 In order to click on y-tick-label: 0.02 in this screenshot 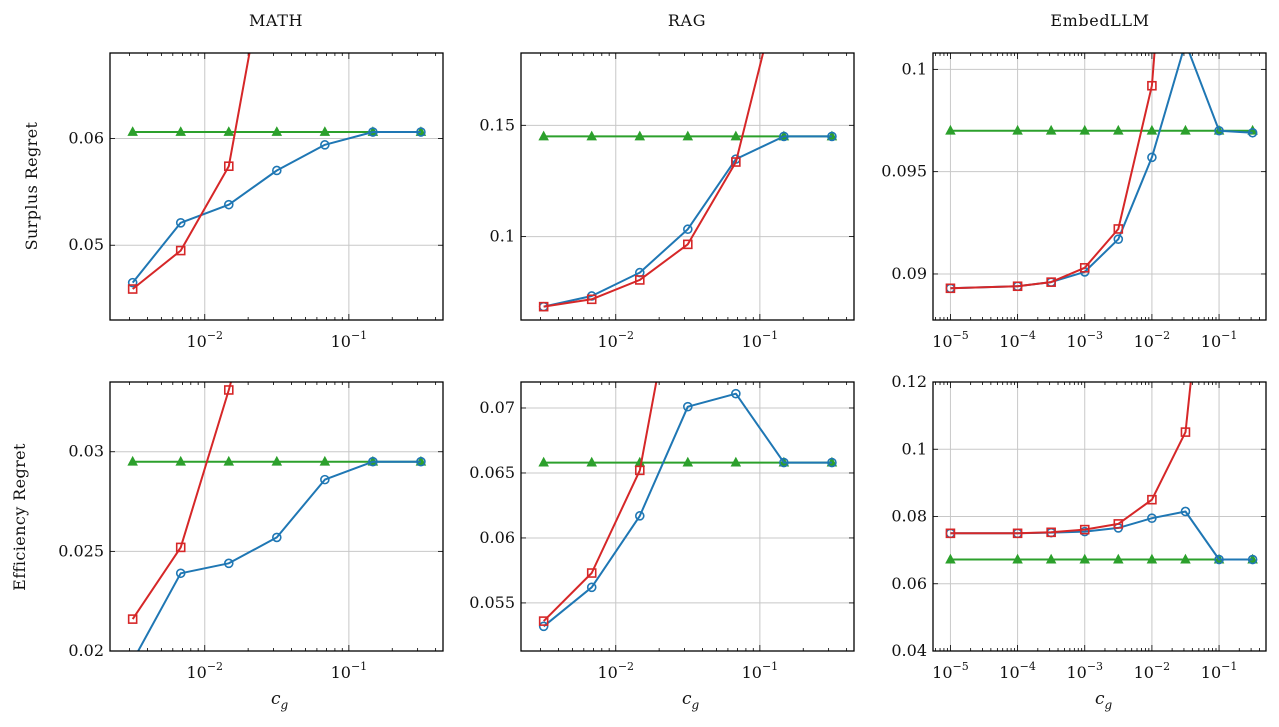, I will do `click(86, 650)`.